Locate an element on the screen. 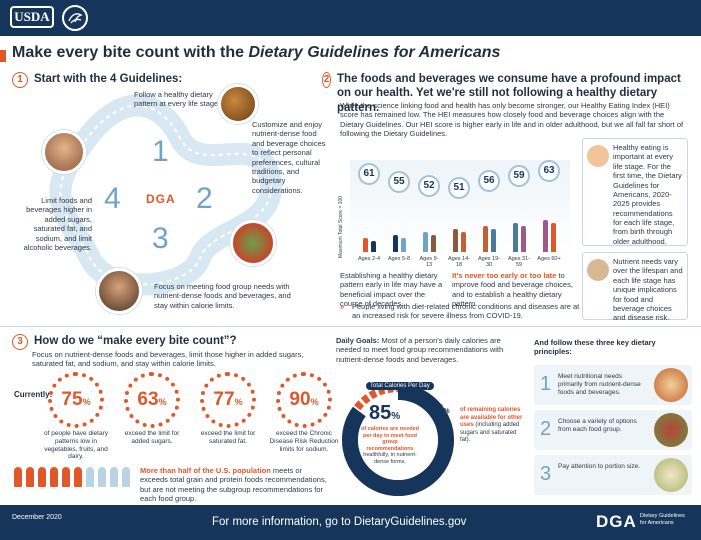 This screenshot has height=540, width=701. stat-value: 90% is located at coordinates (304, 399).